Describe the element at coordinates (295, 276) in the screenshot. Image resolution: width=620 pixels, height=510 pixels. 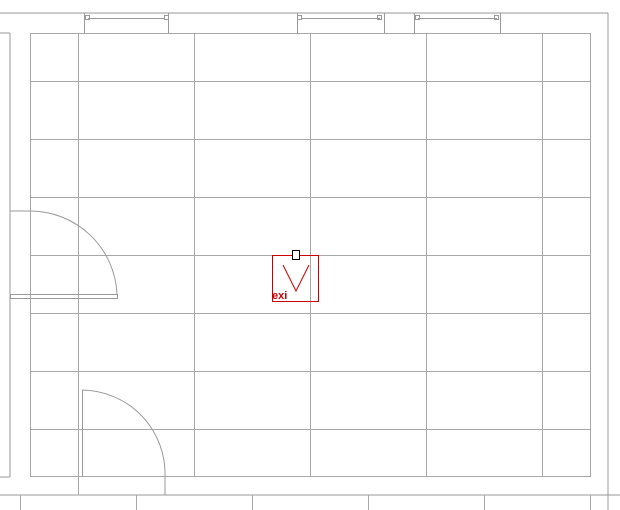
I see `exit-sign-icon: exi` at that location.